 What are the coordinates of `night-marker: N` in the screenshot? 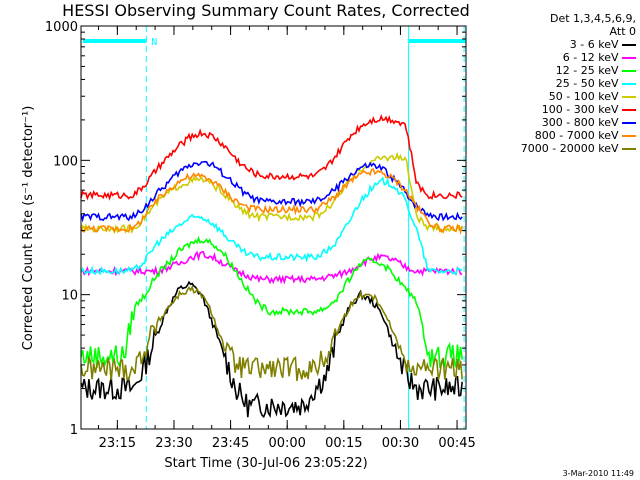 It's located at (154, 42).